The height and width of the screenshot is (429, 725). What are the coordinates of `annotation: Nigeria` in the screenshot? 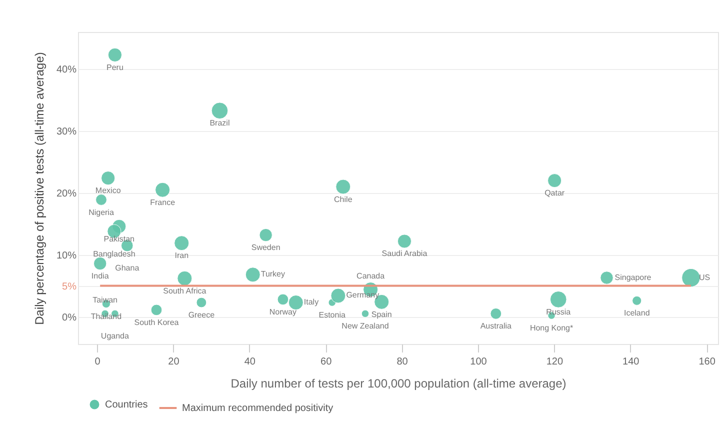 It's located at (101, 212).